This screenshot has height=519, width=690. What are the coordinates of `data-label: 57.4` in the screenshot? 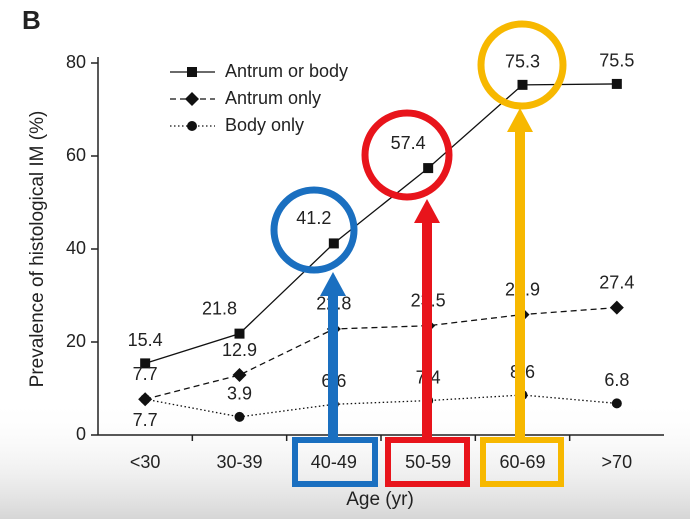 It's located at (408, 143).